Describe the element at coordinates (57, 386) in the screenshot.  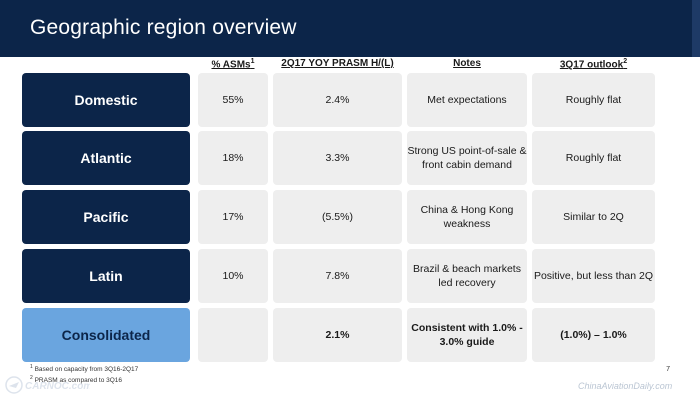
I see `watermark-text: CARNOC.com` at that location.